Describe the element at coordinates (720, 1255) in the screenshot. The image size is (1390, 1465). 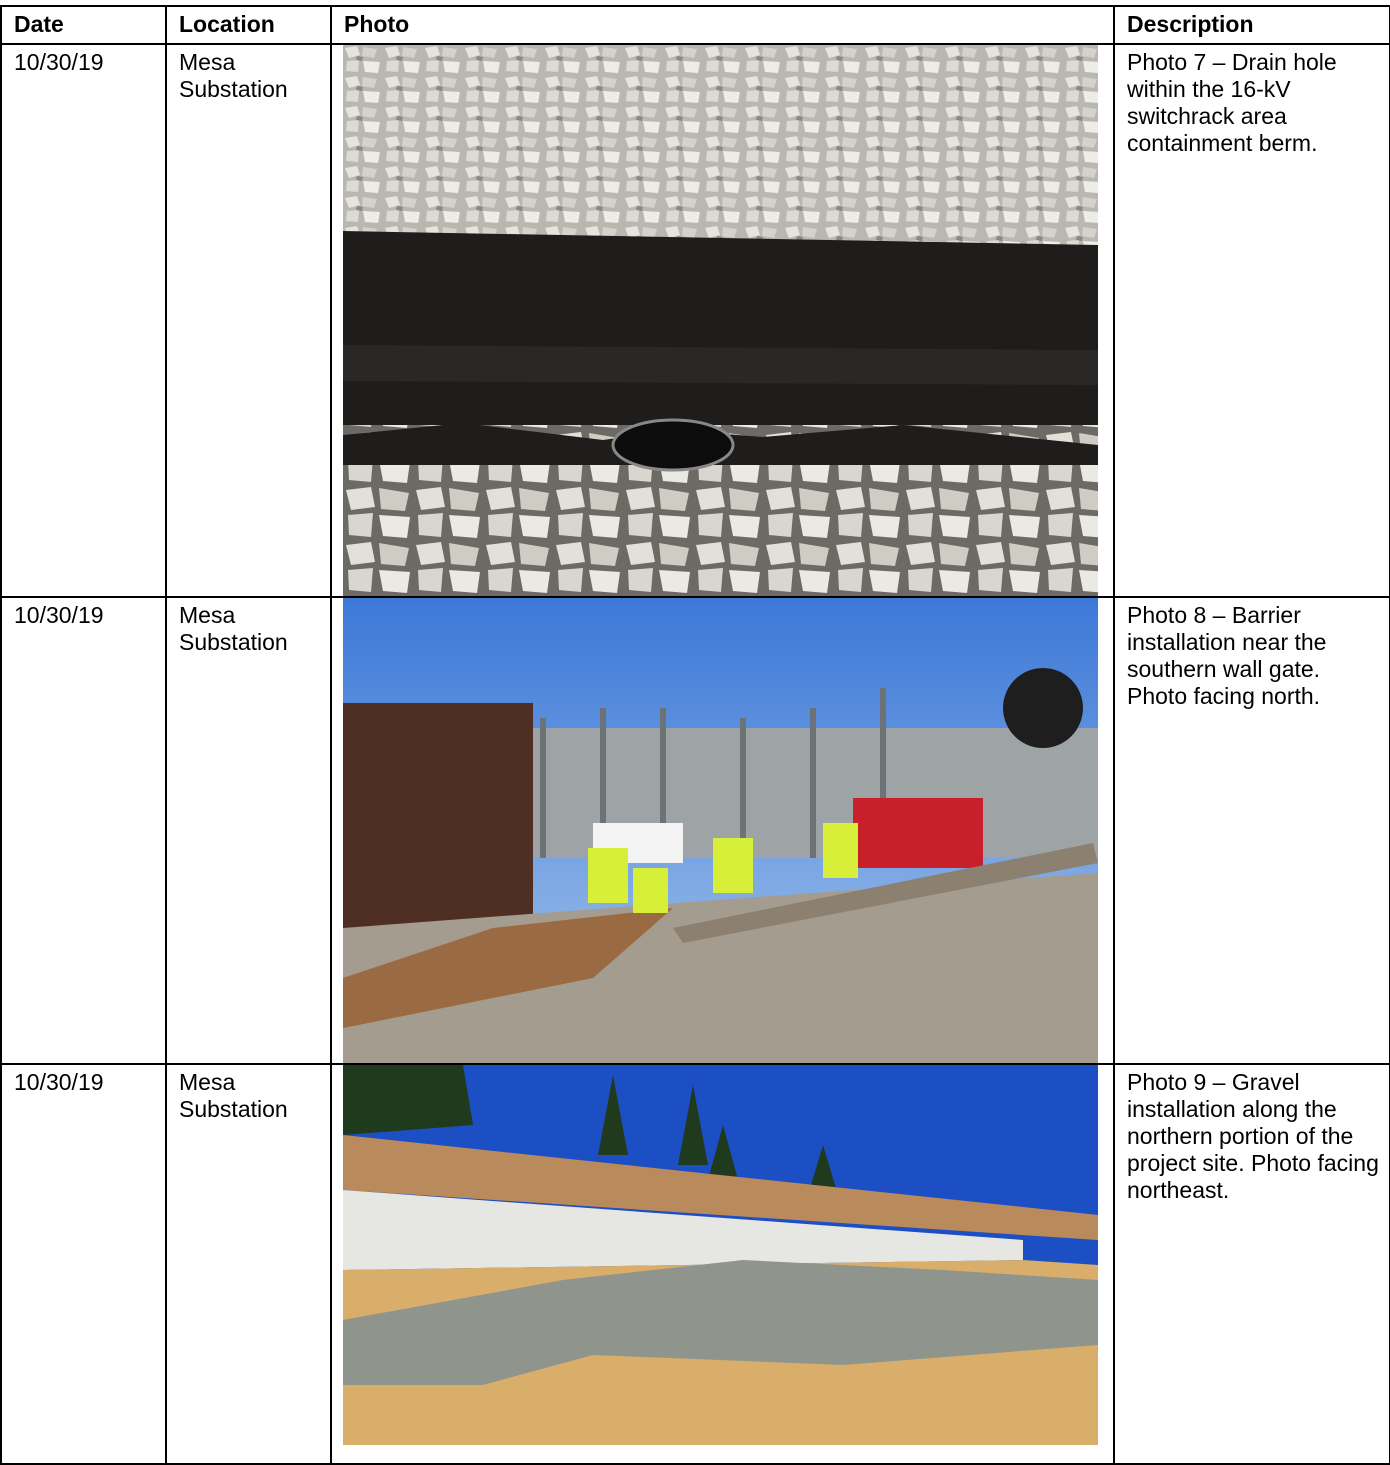
I see `photo` at that location.